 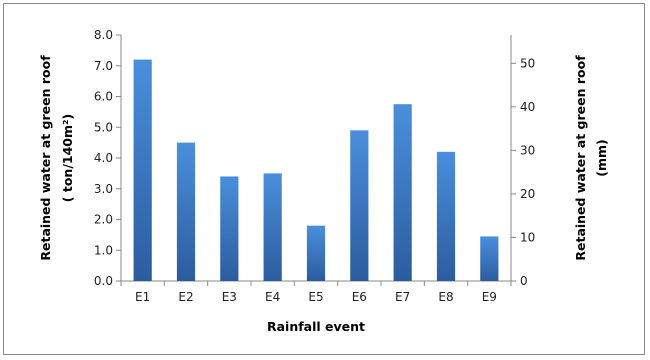 What do you see at coordinates (103, 250) in the screenshot?
I see `y-tick-label: 1.0` at bounding box center [103, 250].